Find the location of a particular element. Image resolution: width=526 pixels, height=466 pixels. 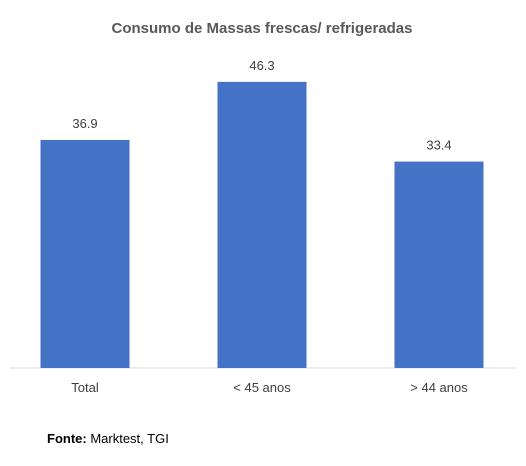

data-label-total: 36.9 is located at coordinates (84, 123).